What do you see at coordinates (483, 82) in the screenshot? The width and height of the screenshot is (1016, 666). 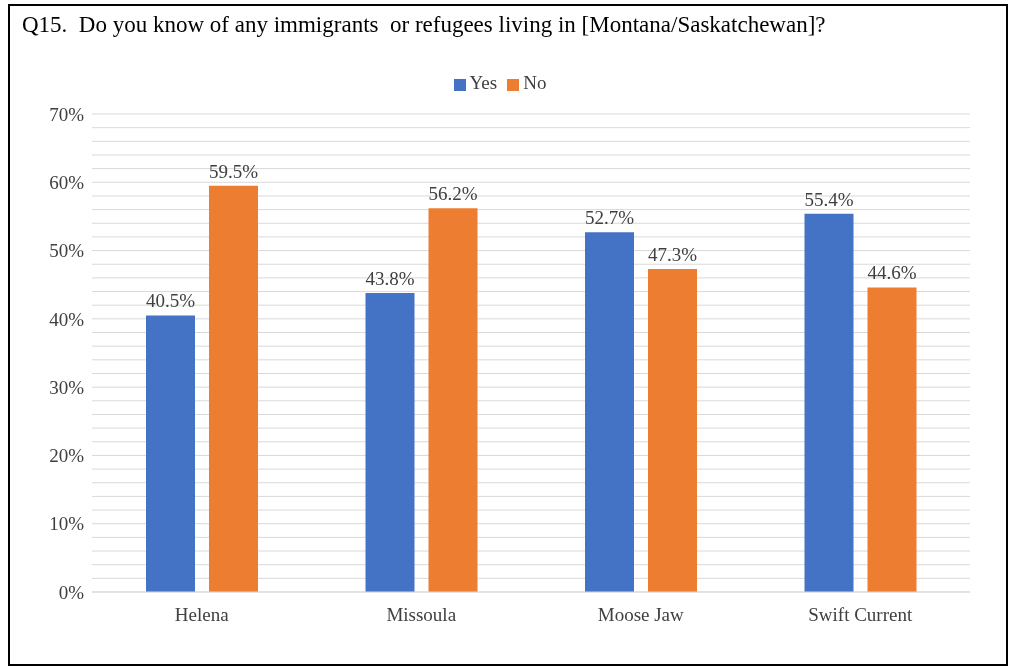 I see `legend-label: Yes` at bounding box center [483, 82].